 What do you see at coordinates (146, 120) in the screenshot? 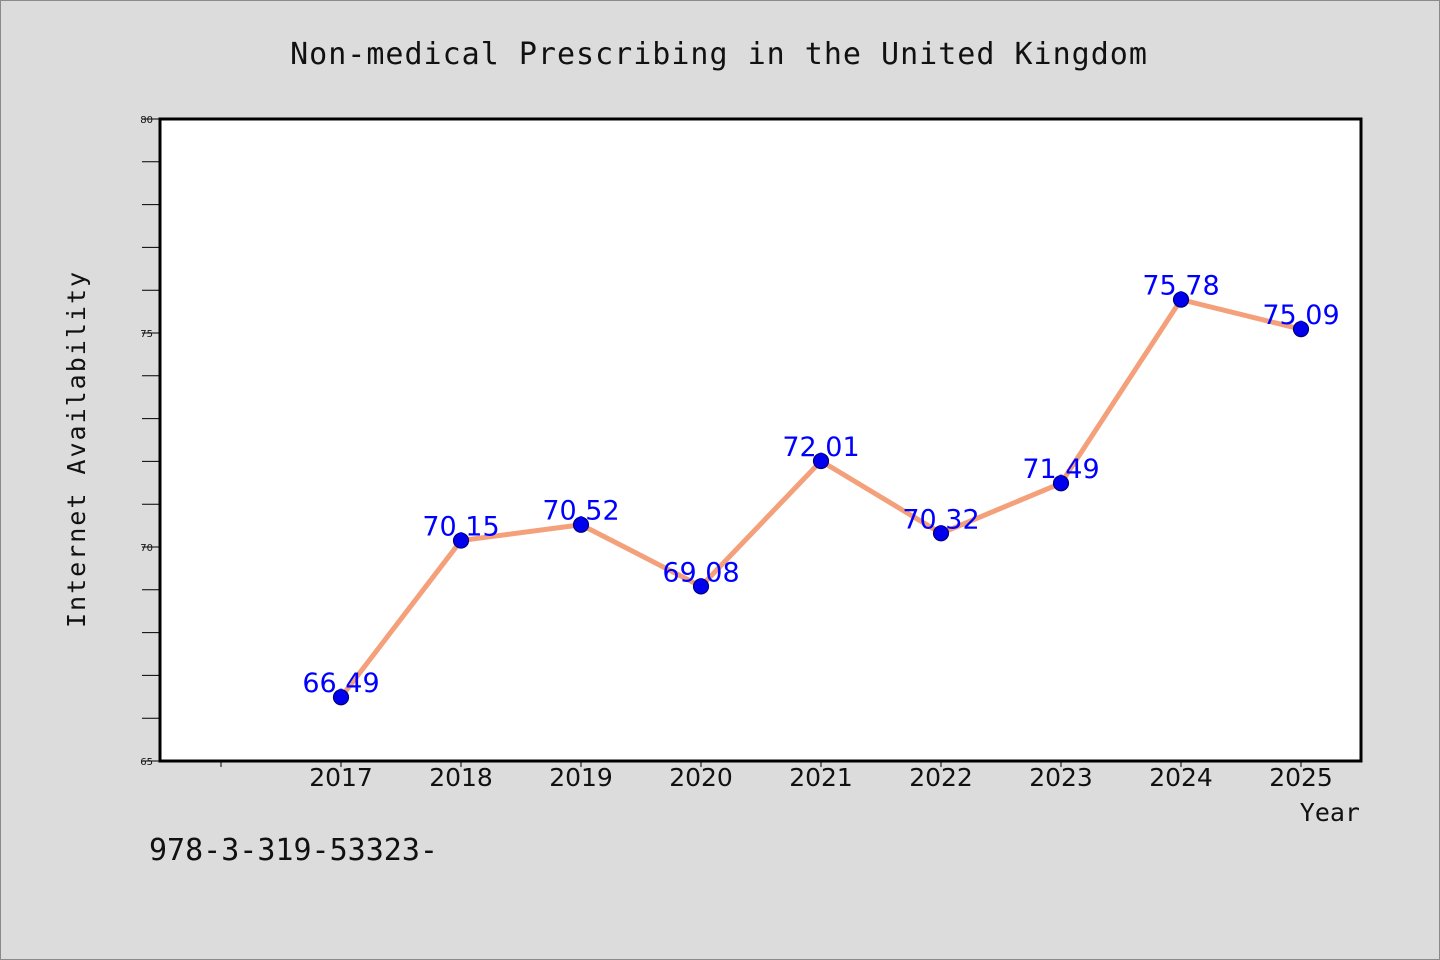
I see `y-tick-label: 80` at bounding box center [146, 120].